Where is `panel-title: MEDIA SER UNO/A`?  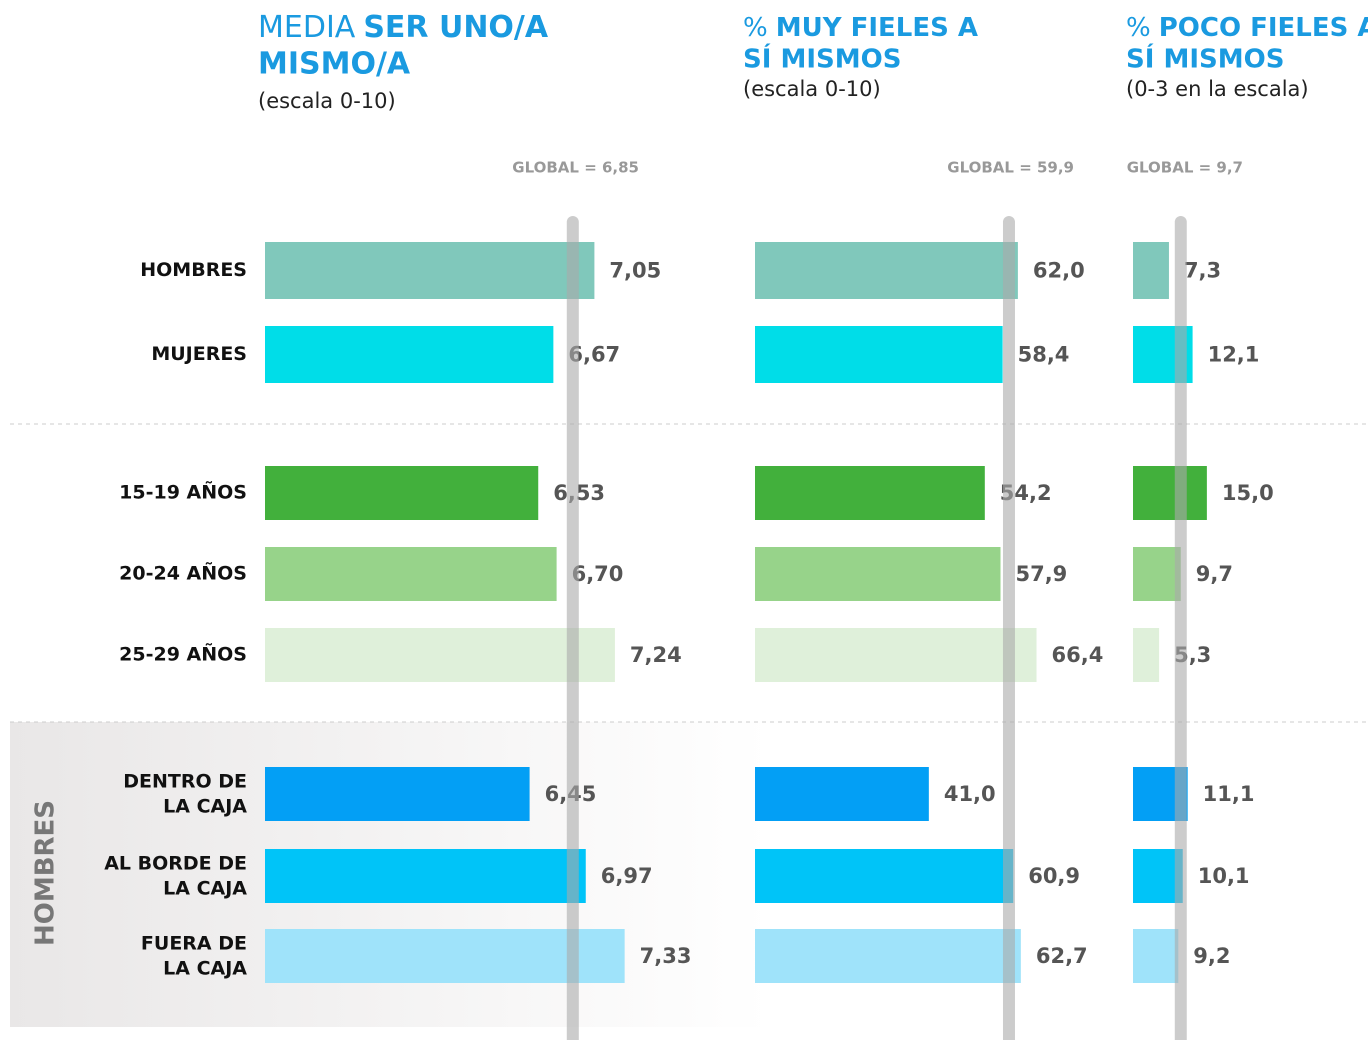
panel-title: MEDIA SER UNO/A is located at coordinates (403, 27).